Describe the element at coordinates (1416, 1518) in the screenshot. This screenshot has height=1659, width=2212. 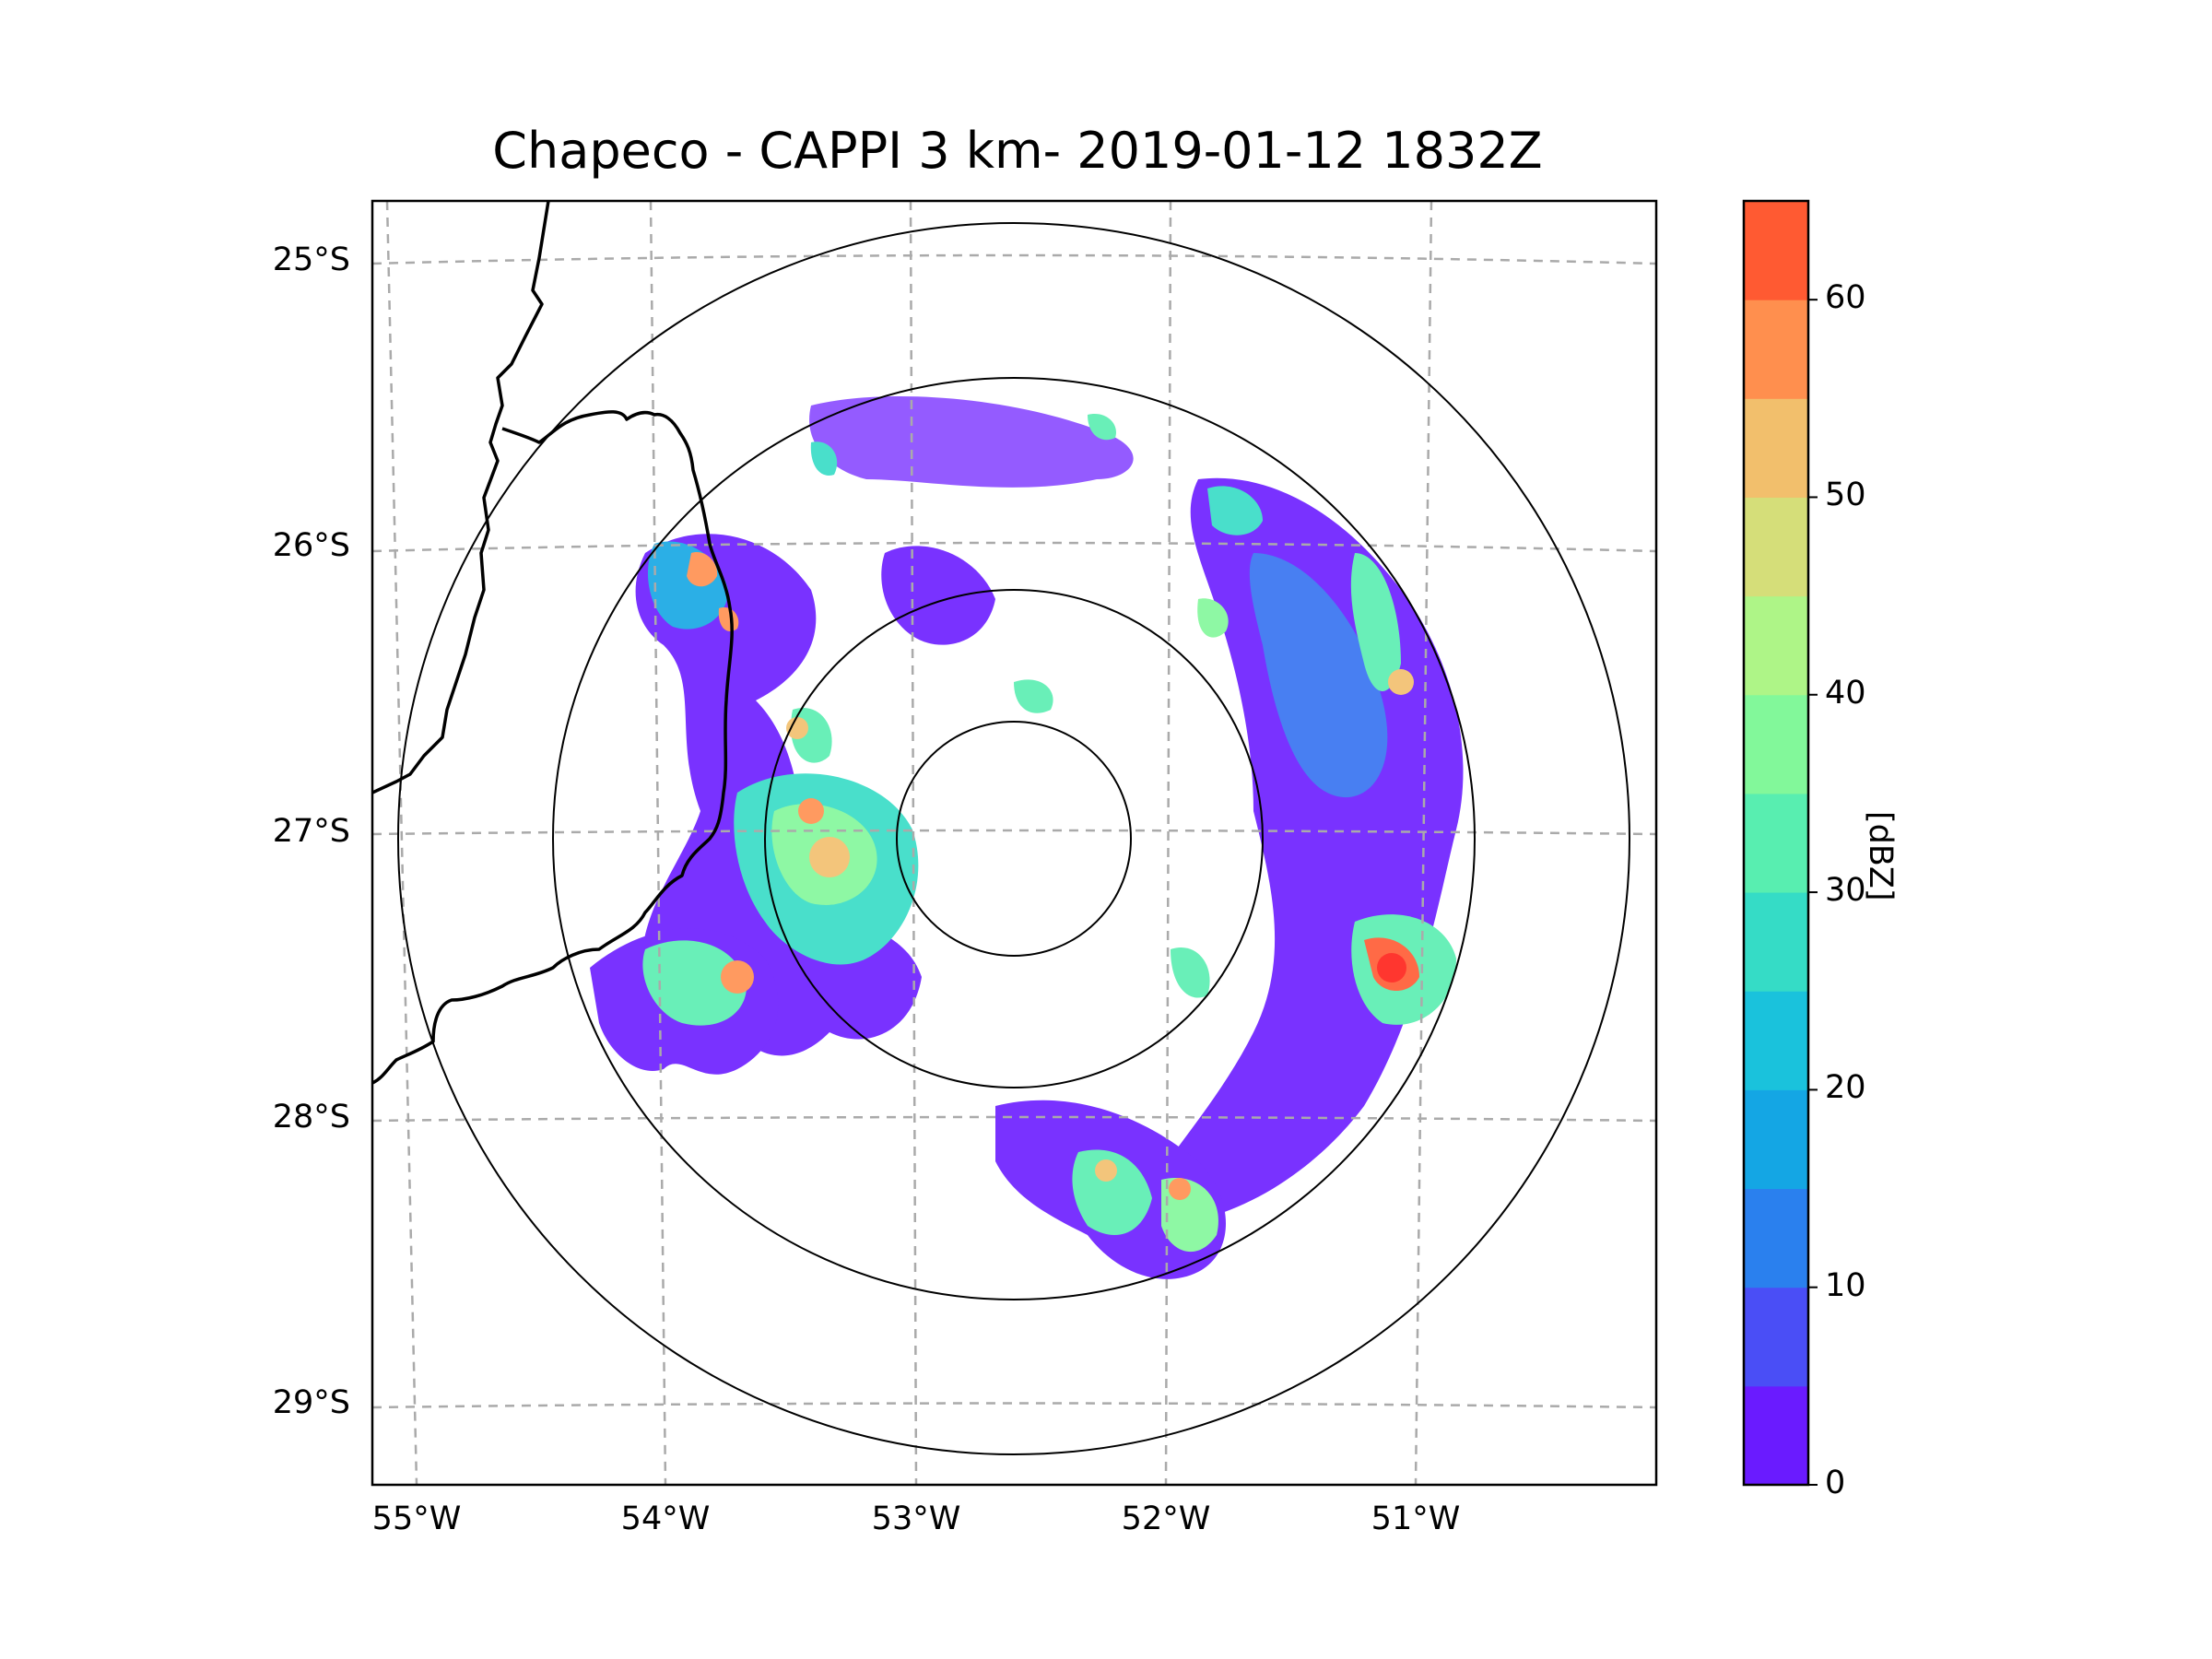
I see `xtick-label: 51°W` at that location.